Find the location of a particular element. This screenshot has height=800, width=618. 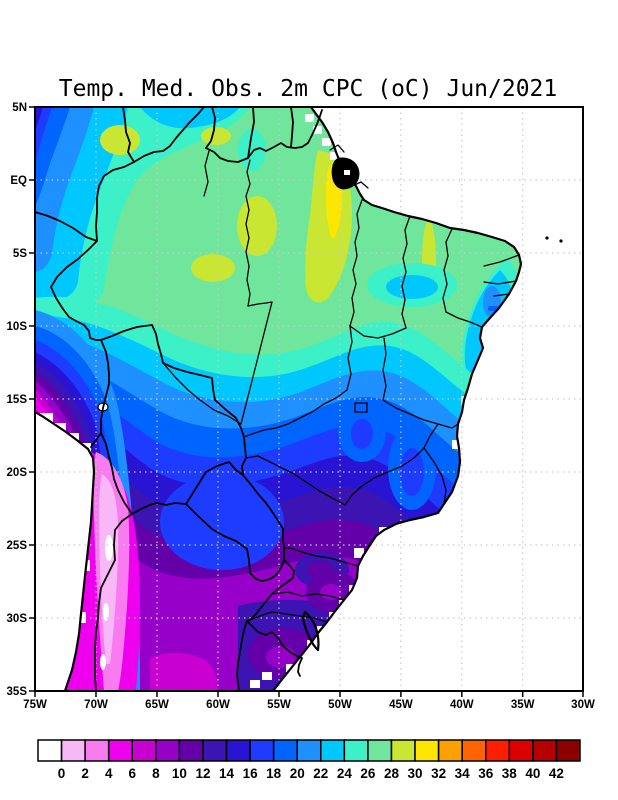

colorbar-value: 42 is located at coordinates (556, 773).